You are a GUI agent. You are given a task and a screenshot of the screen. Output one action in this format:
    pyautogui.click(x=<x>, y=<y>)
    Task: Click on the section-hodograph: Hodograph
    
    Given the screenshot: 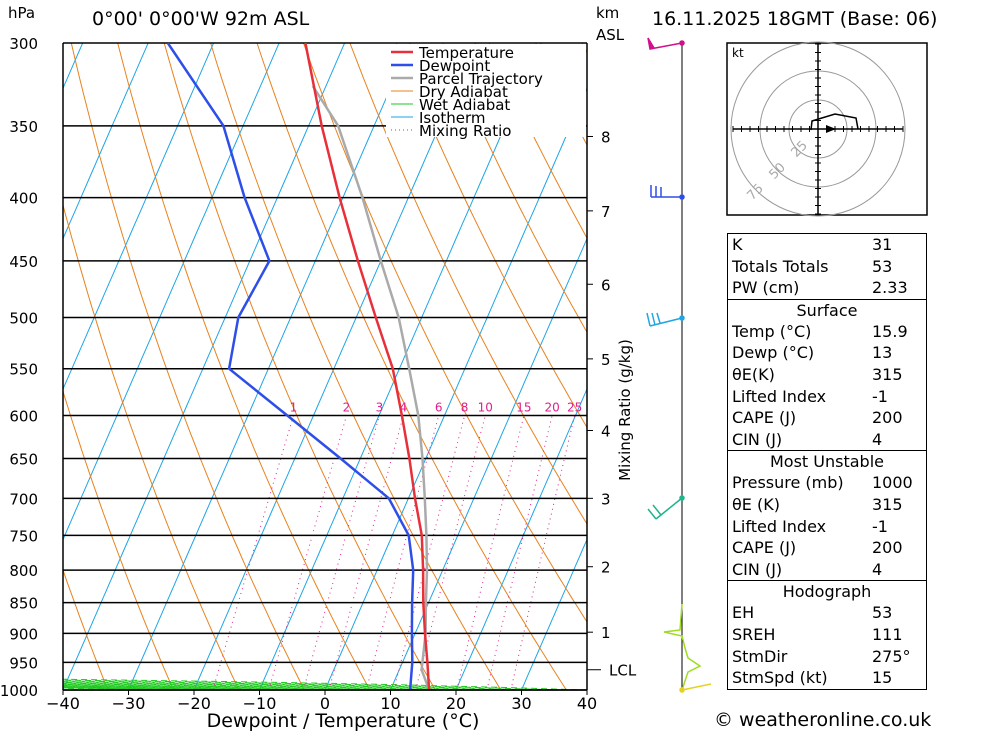 What is the action you would take?
    pyautogui.click(x=827, y=591)
    